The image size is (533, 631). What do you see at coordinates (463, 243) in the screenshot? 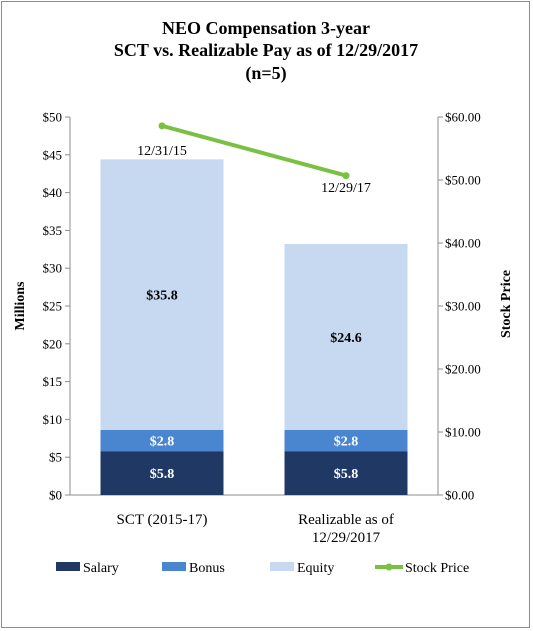
I see `y2-tick-label: $40.00` at bounding box center [463, 243].